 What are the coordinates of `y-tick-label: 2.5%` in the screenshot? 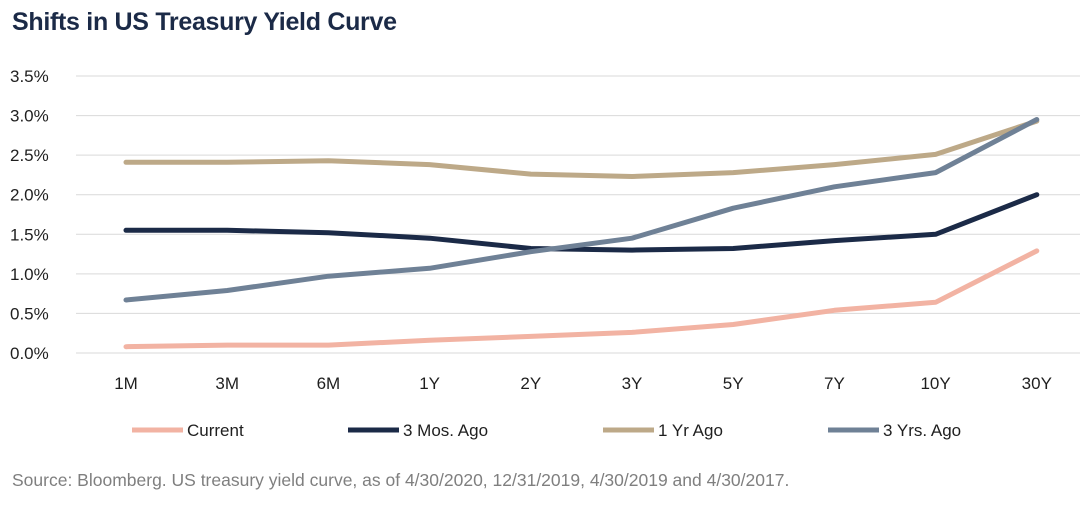 It's located at (29, 155).